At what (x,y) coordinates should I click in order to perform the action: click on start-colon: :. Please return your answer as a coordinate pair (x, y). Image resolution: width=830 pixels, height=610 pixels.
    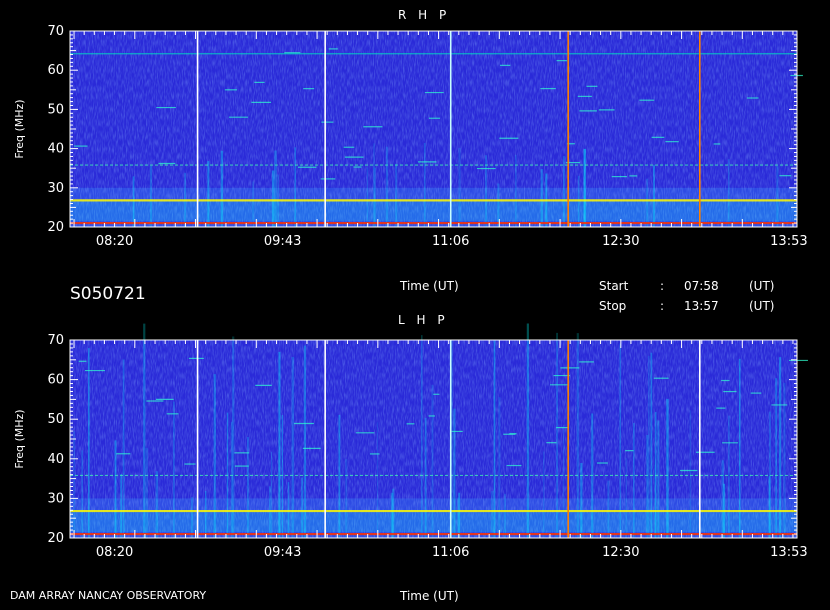
    Looking at the image, I should click on (662, 286).